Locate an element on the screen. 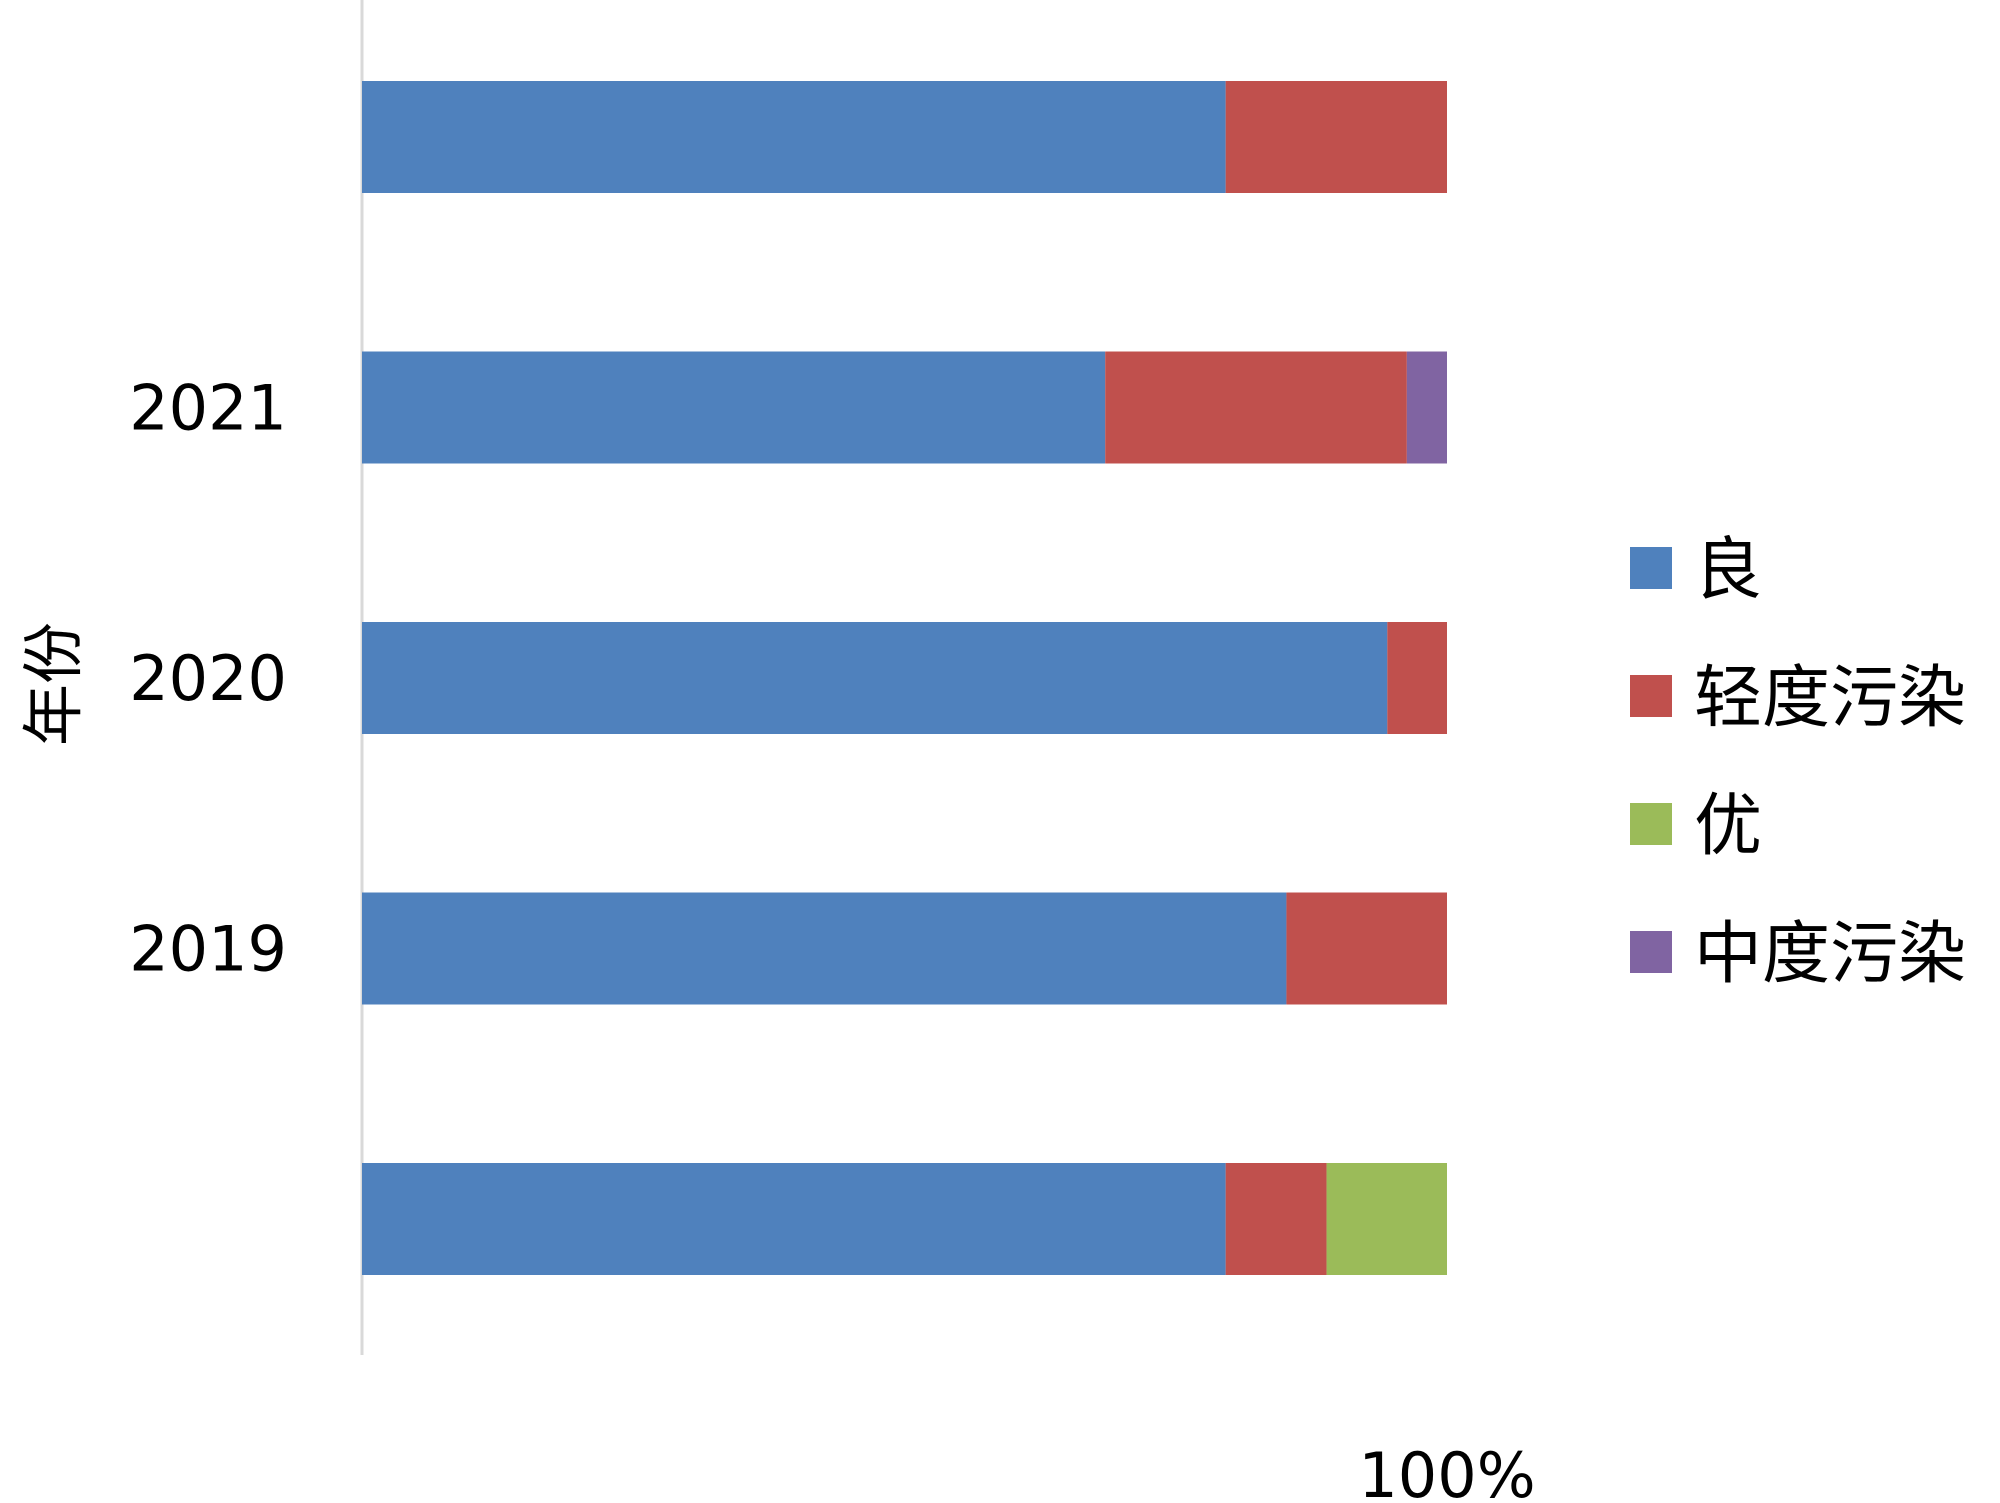  y-tick-labels: 2021 2020 2019 is located at coordinates (208, 679).